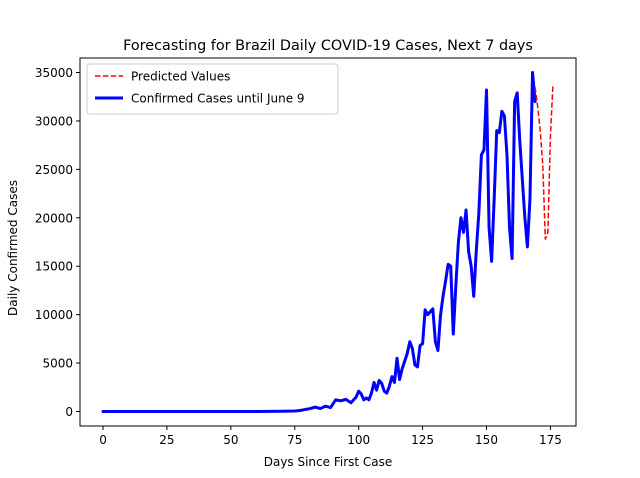 This screenshot has height=478, width=640. I want to click on x-axis-label: Days Since First Case, so click(328, 462).